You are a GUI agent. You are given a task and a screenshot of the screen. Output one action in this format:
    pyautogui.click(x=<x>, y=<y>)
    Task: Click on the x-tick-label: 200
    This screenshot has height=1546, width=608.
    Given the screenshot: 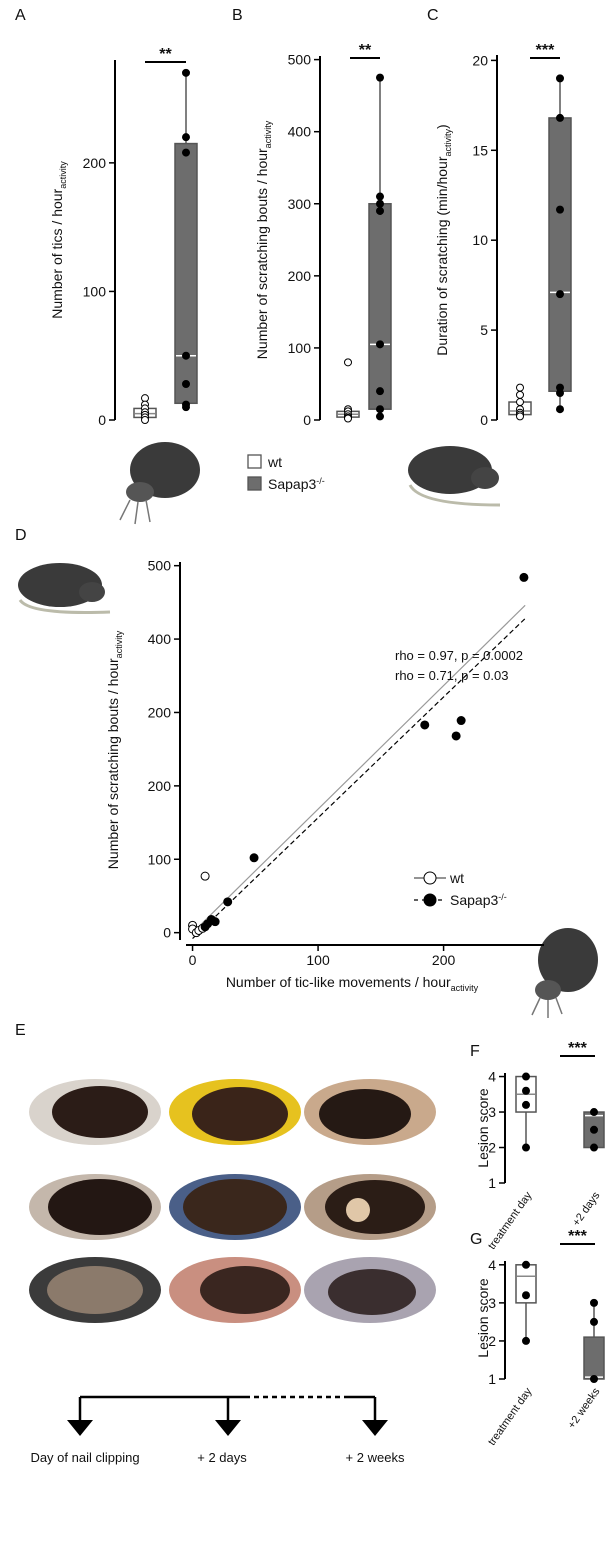 What is the action you would take?
    pyautogui.click(x=444, y=960)
    